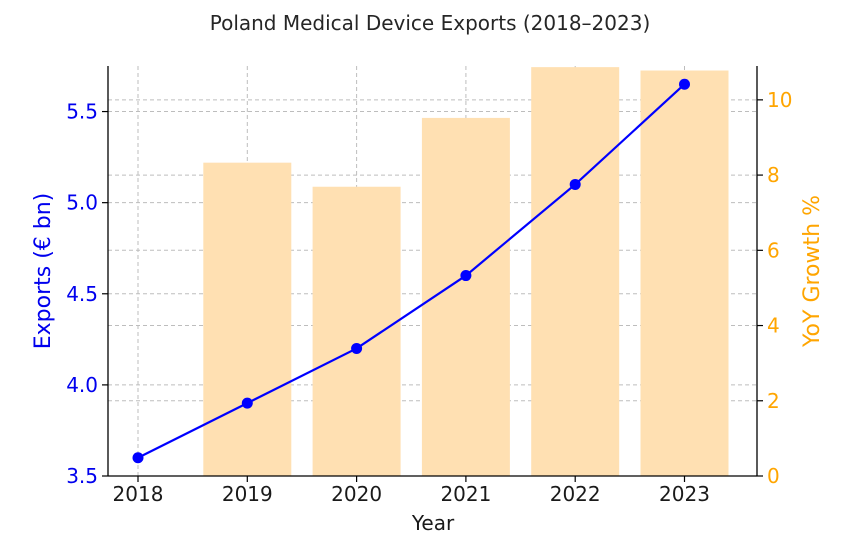  What do you see at coordinates (684, 494) in the screenshot?
I see `x-tick-label: 2023` at bounding box center [684, 494].